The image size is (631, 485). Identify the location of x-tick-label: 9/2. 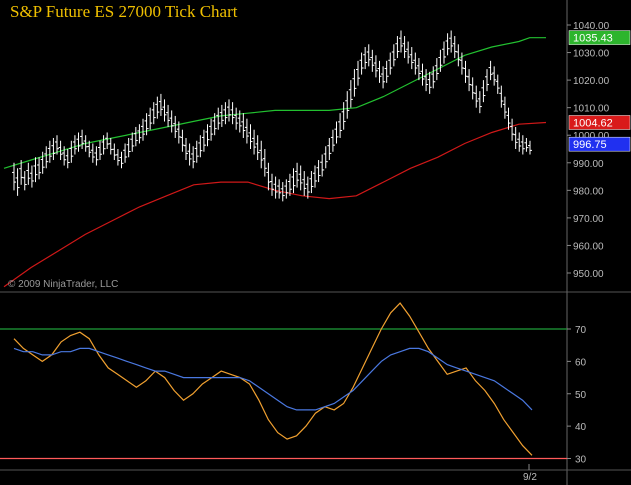
(530, 477).